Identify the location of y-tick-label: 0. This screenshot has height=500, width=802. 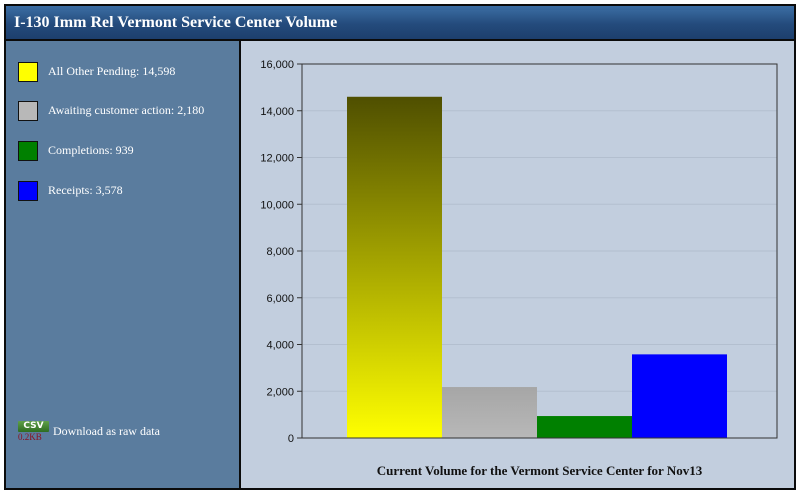
(291, 439).